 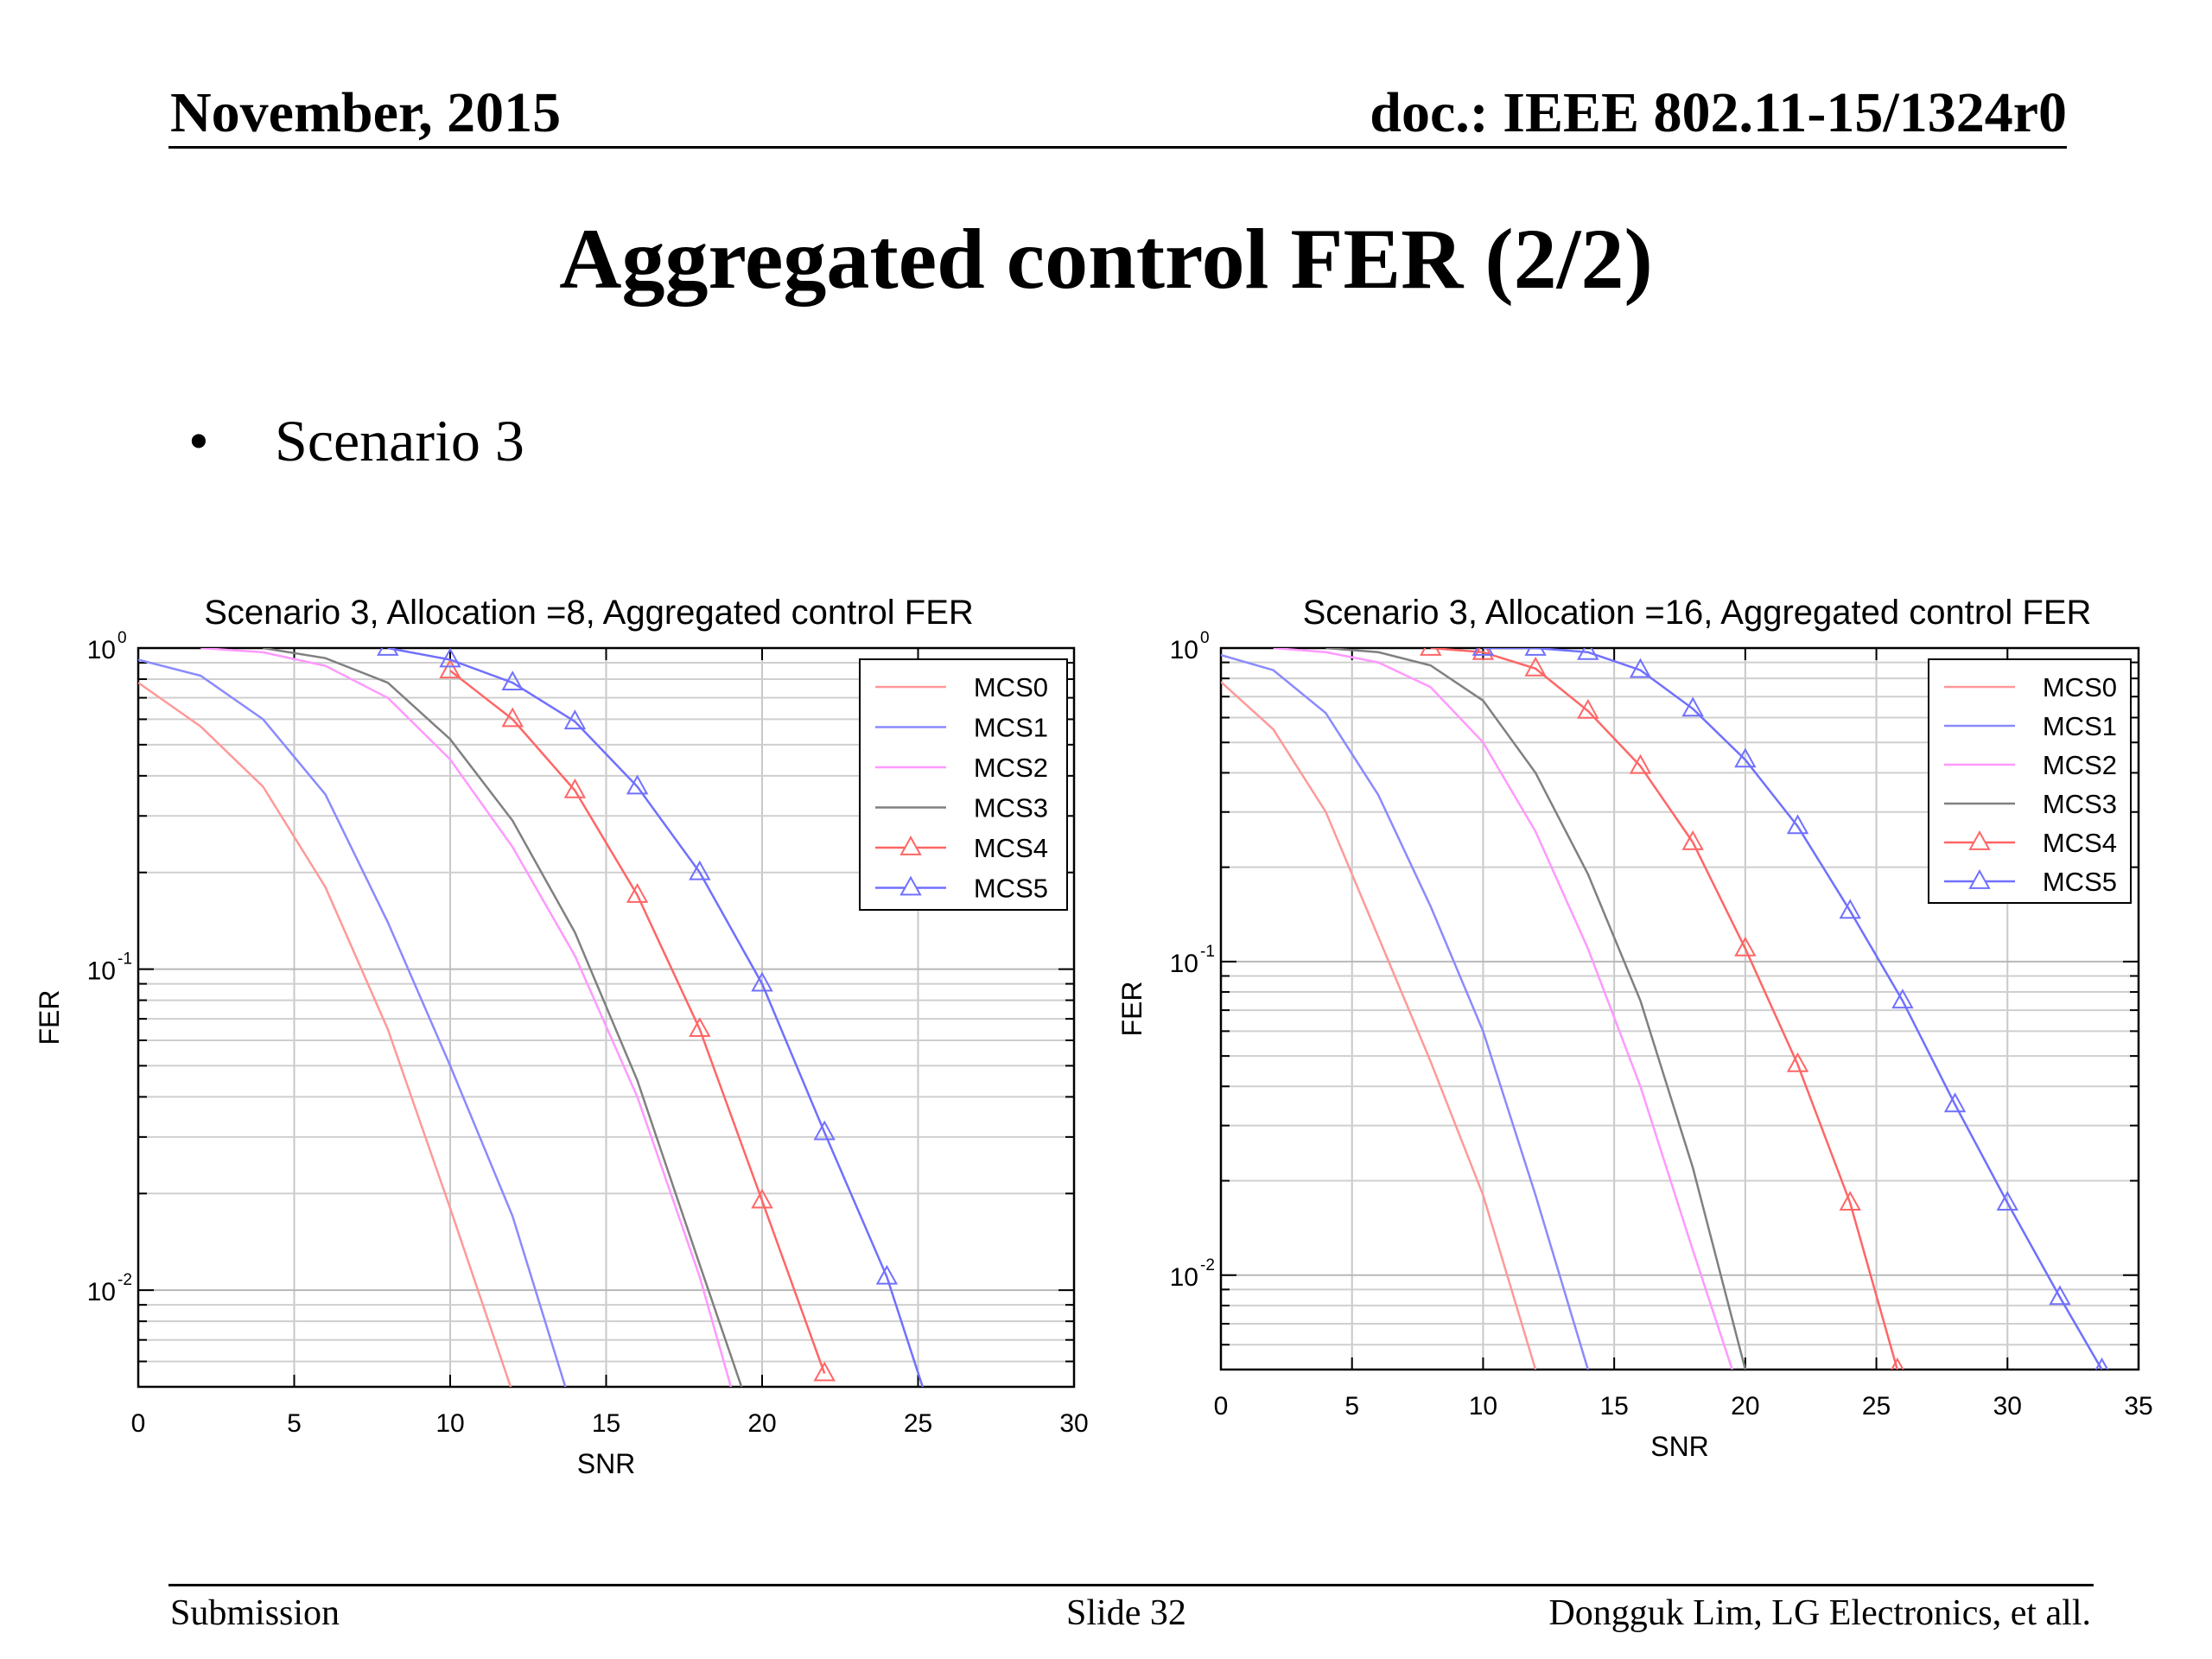 What do you see at coordinates (1613, 1406) in the screenshot?
I see `x-tick-label: 15` at bounding box center [1613, 1406].